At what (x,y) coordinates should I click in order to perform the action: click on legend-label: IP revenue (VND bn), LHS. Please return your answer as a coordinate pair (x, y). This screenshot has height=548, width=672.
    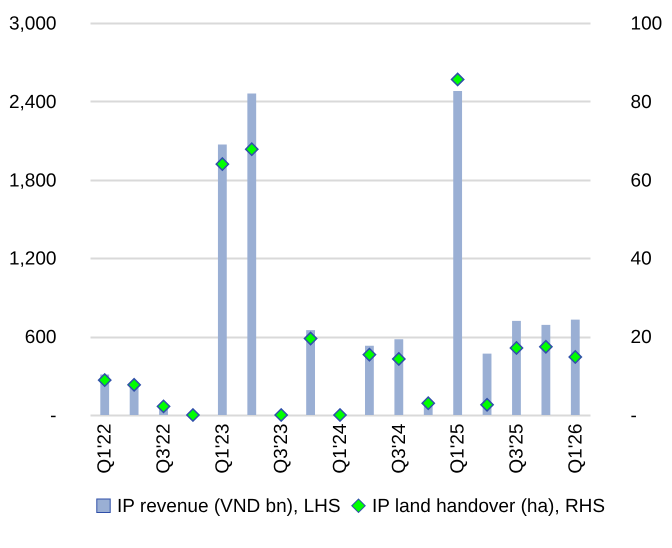
    Looking at the image, I should click on (229, 506).